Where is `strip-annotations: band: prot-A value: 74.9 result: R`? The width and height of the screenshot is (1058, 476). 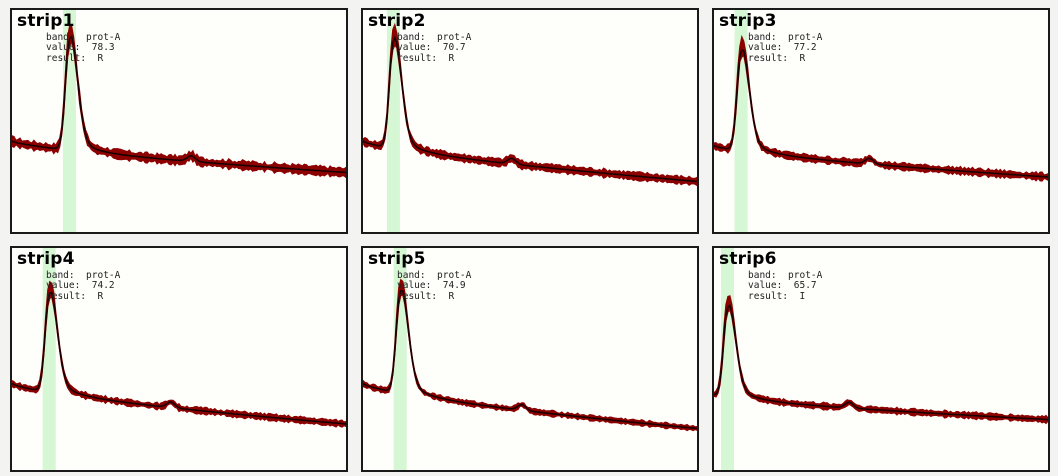 strip-annotations: band: prot-A value: 74.9 result: R is located at coordinates (434, 286).